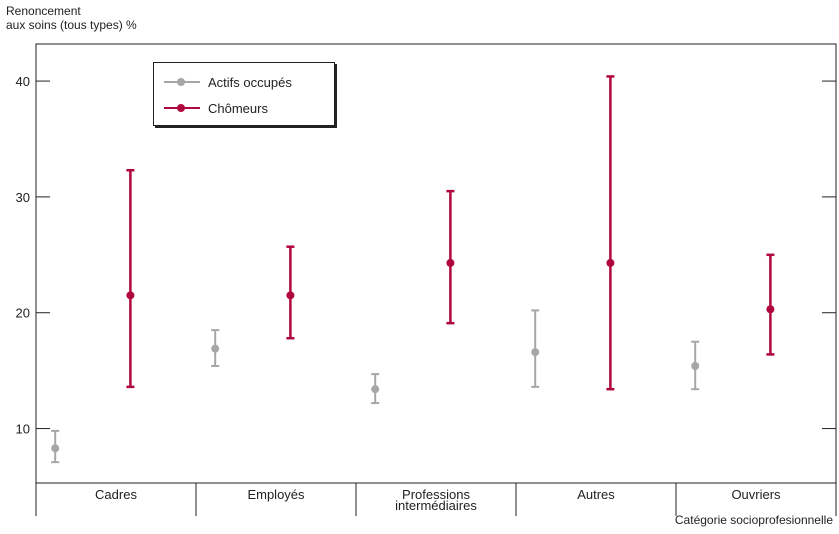 The width and height of the screenshot is (839, 534). What do you see at coordinates (116, 494) in the screenshot?
I see `x-category-label: Cadres` at bounding box center [116, 494].